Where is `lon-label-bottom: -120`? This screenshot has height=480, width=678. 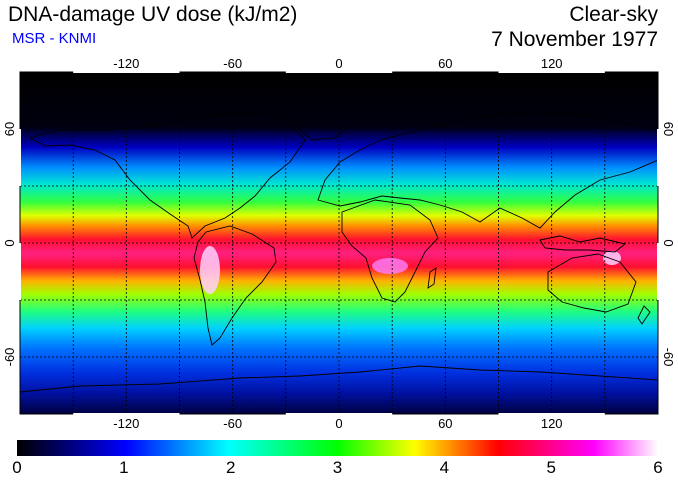
lon-label-bottom: -120 is located at coordinates (126, 423).